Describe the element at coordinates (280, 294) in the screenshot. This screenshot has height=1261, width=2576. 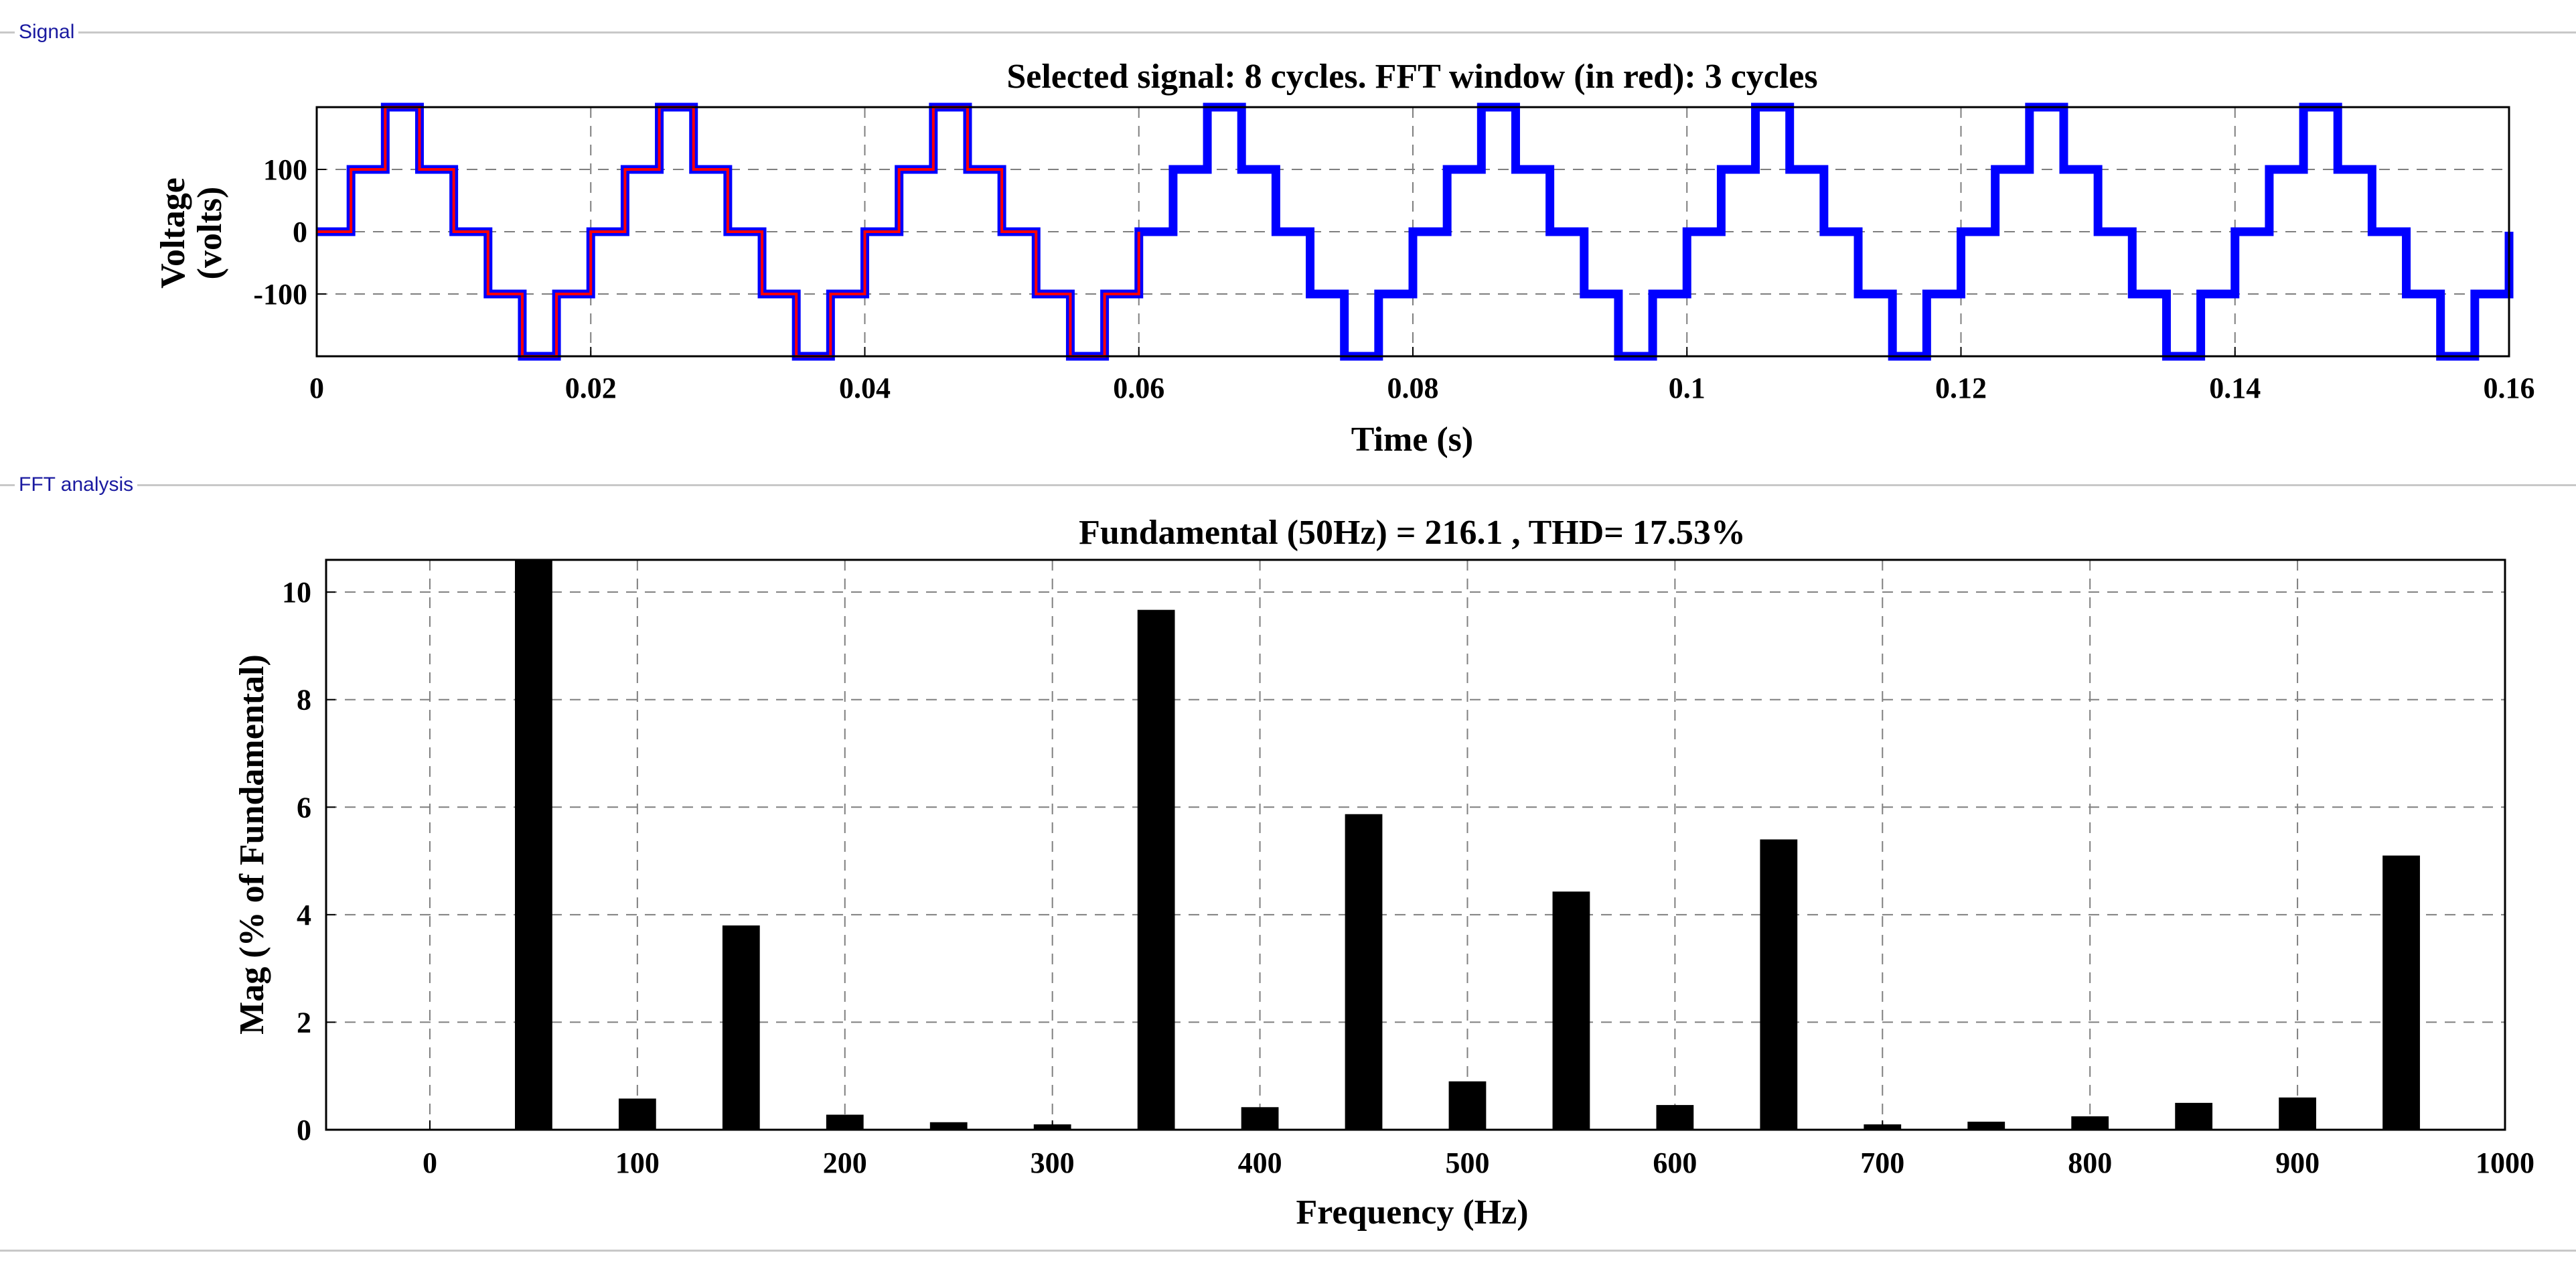
I see `signal-y-tick-label: -100` at that location.